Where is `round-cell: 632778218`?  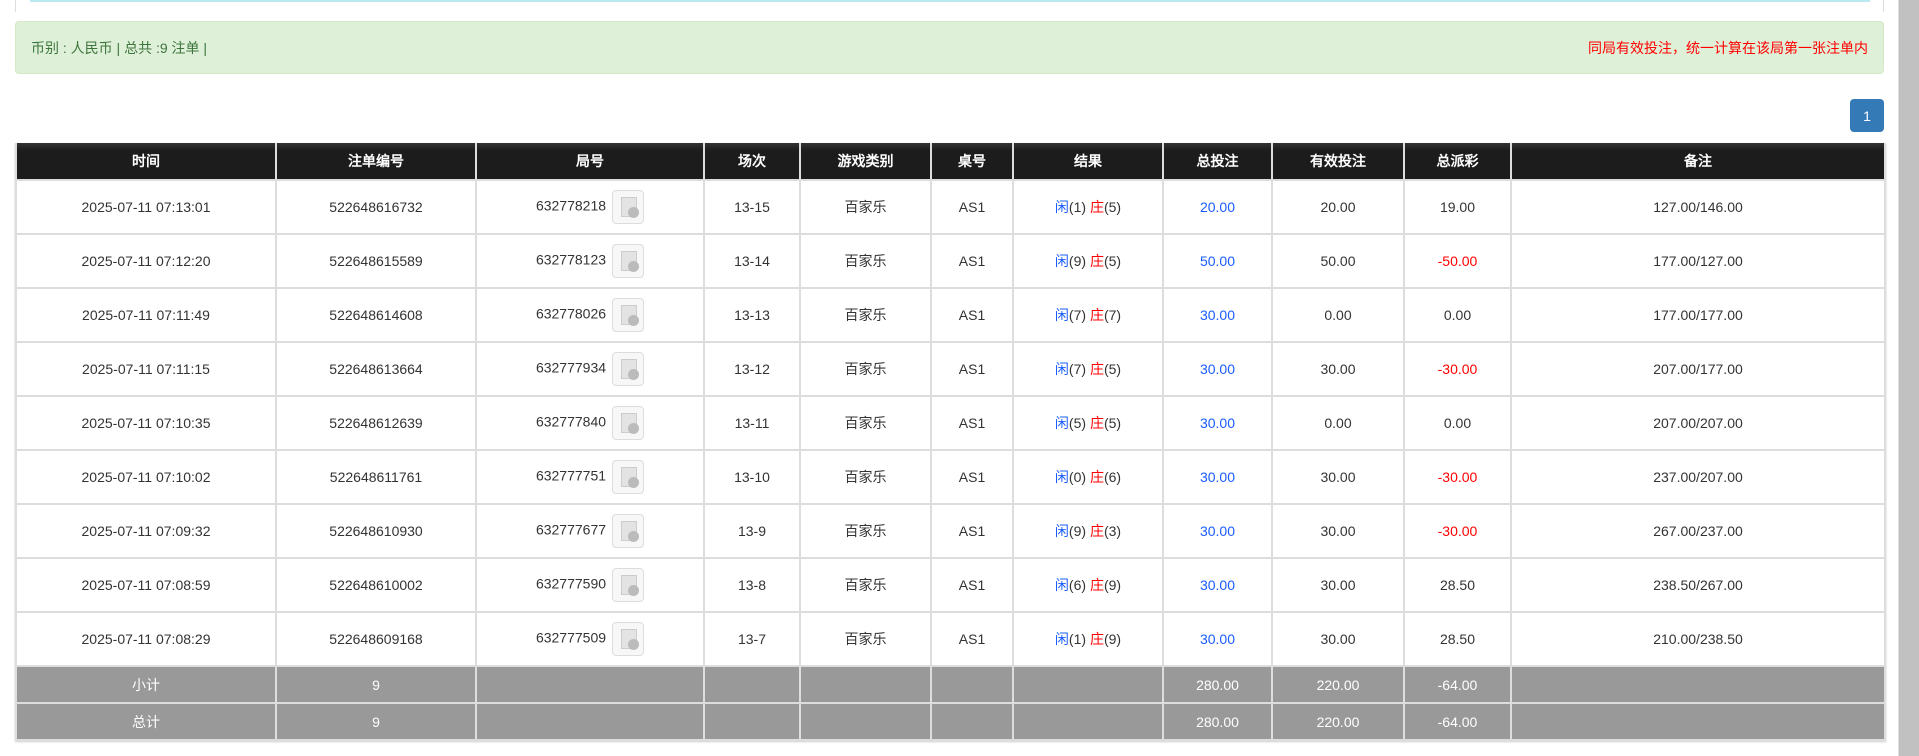 round-cell: 632778218 is located at coordinates (590, 207).